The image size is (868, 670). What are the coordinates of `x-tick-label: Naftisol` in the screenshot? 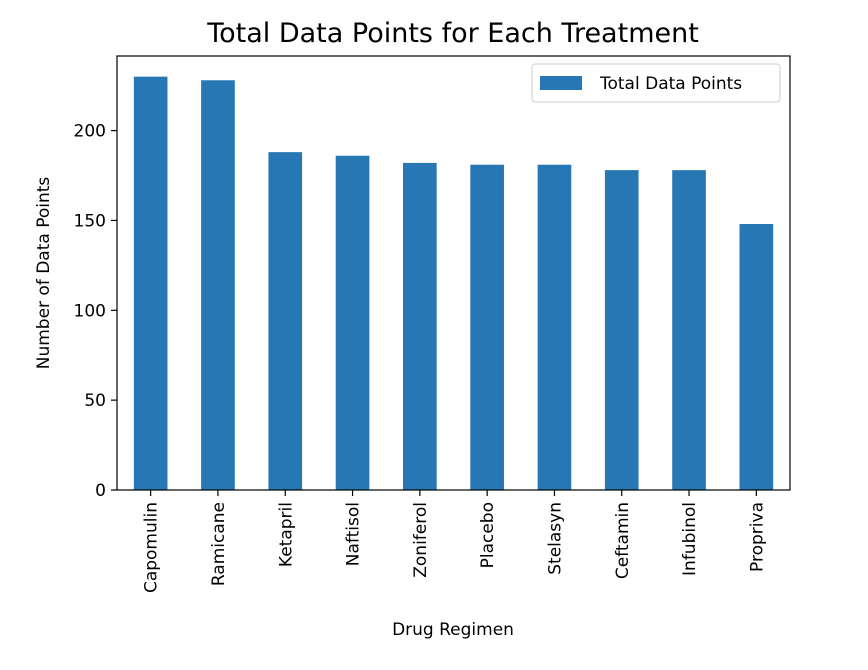 It's located at (354, 534).